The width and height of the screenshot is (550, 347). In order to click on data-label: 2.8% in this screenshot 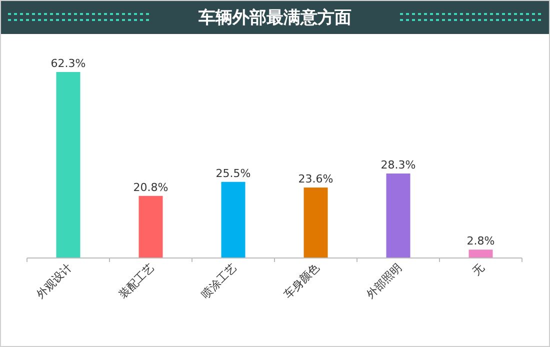, I will do `click(480, 241)`.